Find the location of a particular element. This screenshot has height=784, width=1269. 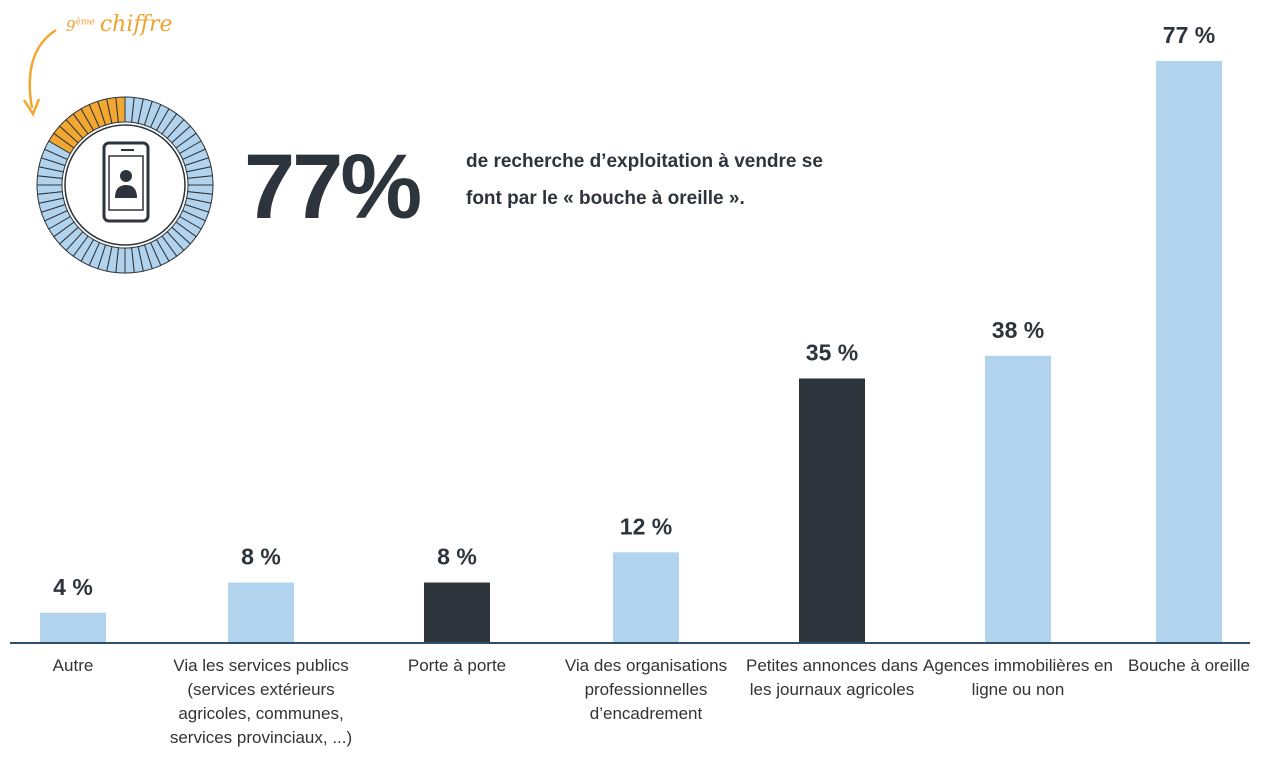

value-label: 35 % is located at coordinates (832, 352).